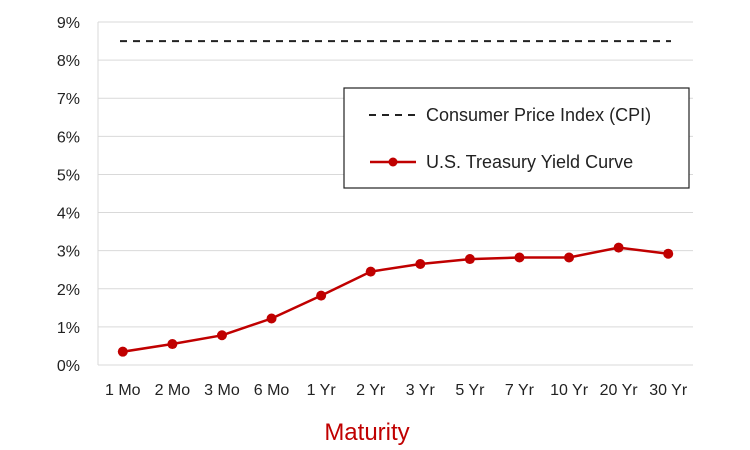 This screenshot has width=750, height=450. What do you see at coordinates (668, 253) in the screenshot?
I see `yield-point-30-yr` at bounding box center [668, 253].